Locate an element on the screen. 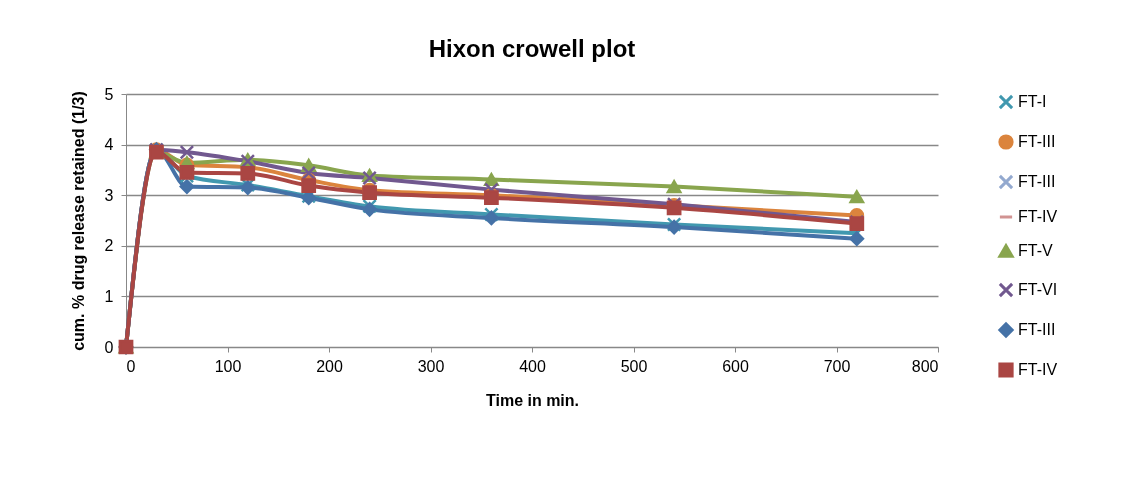 Image resolution: width=1131 pixels, height=493 pixels. y-tick-label: 2 is located at coordinates (109, 246).